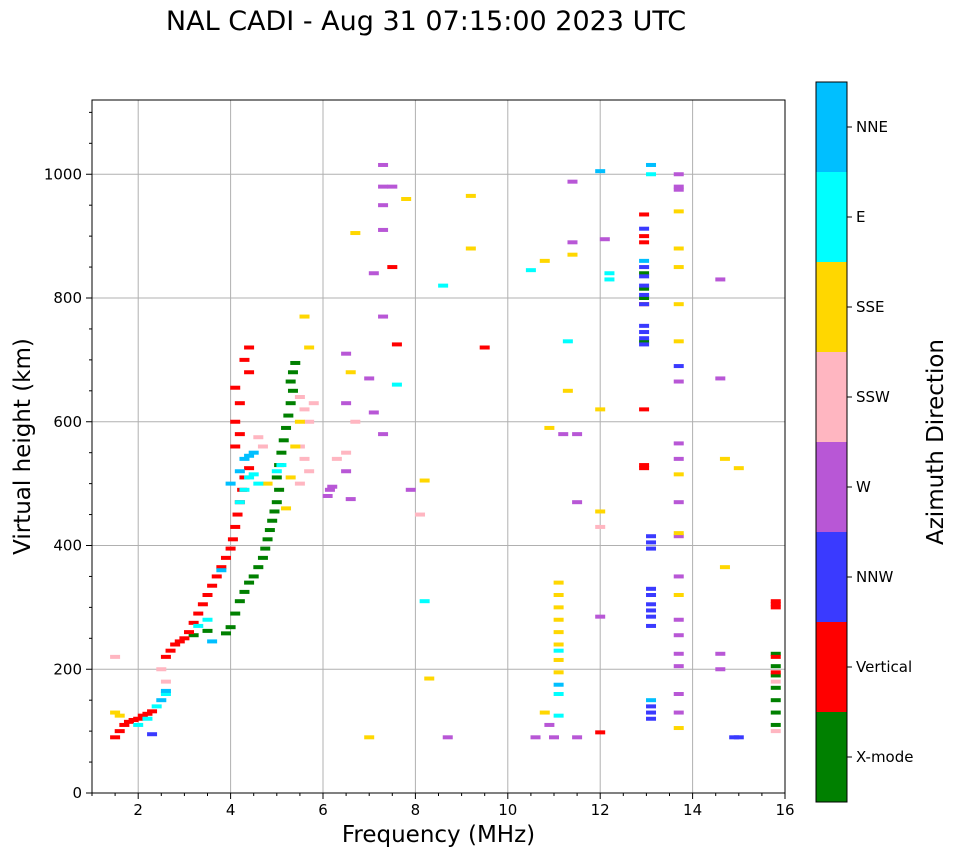  Describe the element at coordinates (874, 577) in the screenshot. I see `colorbar-label: NNW` at that location.